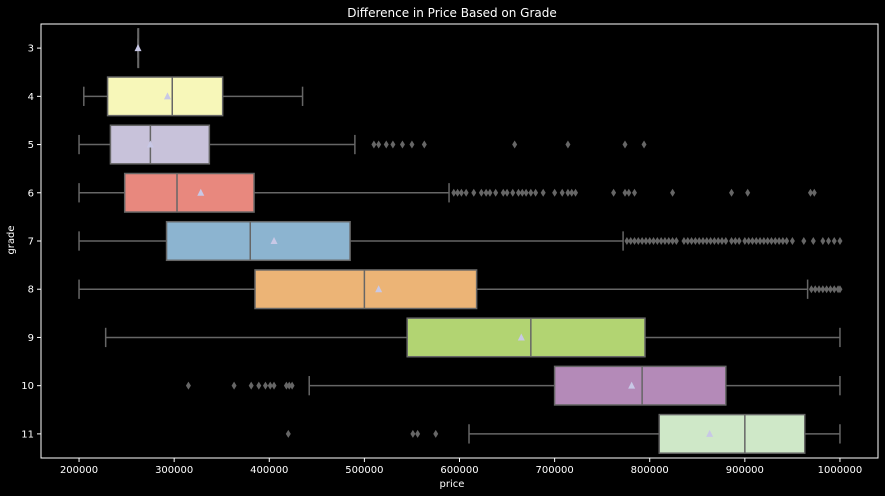  What do you see at coordinates (555, 470) in the screenshot?
I see `x-tick-label: 700000` at bounding box center [555, 470].